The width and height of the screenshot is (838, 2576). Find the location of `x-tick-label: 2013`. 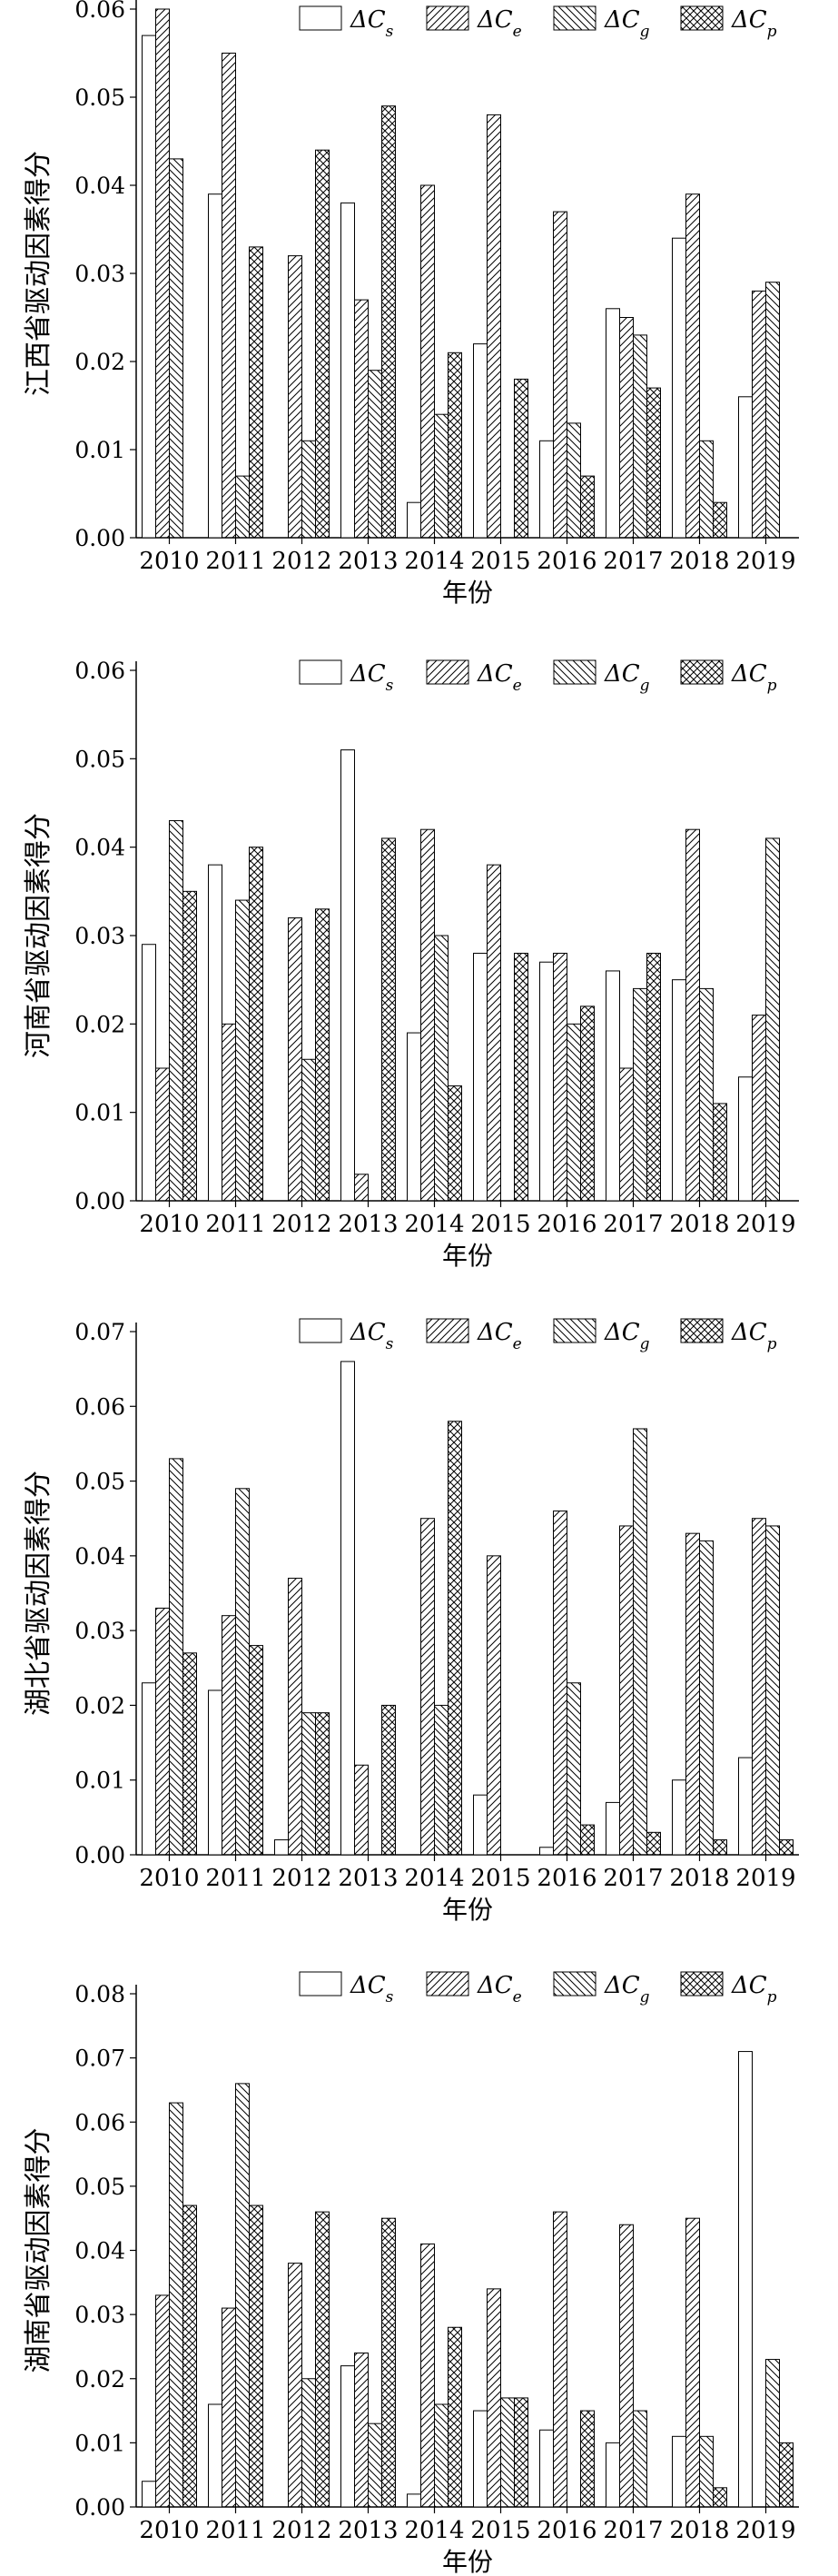

x-tick-label: 2013 is located at coordinates (368, 2530).